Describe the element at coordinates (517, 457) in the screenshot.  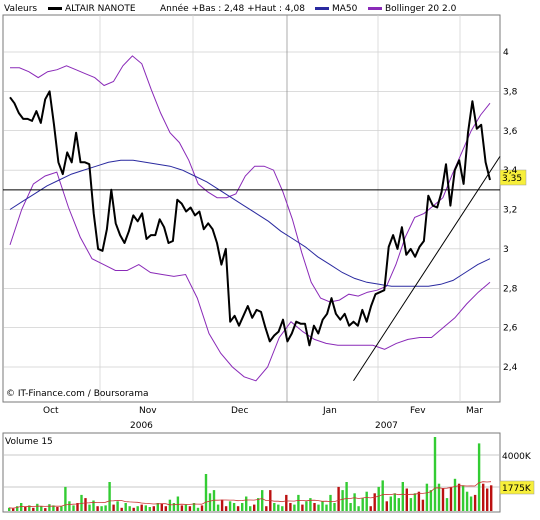
I see `volume-tick-4000k: 4000K` at that location.